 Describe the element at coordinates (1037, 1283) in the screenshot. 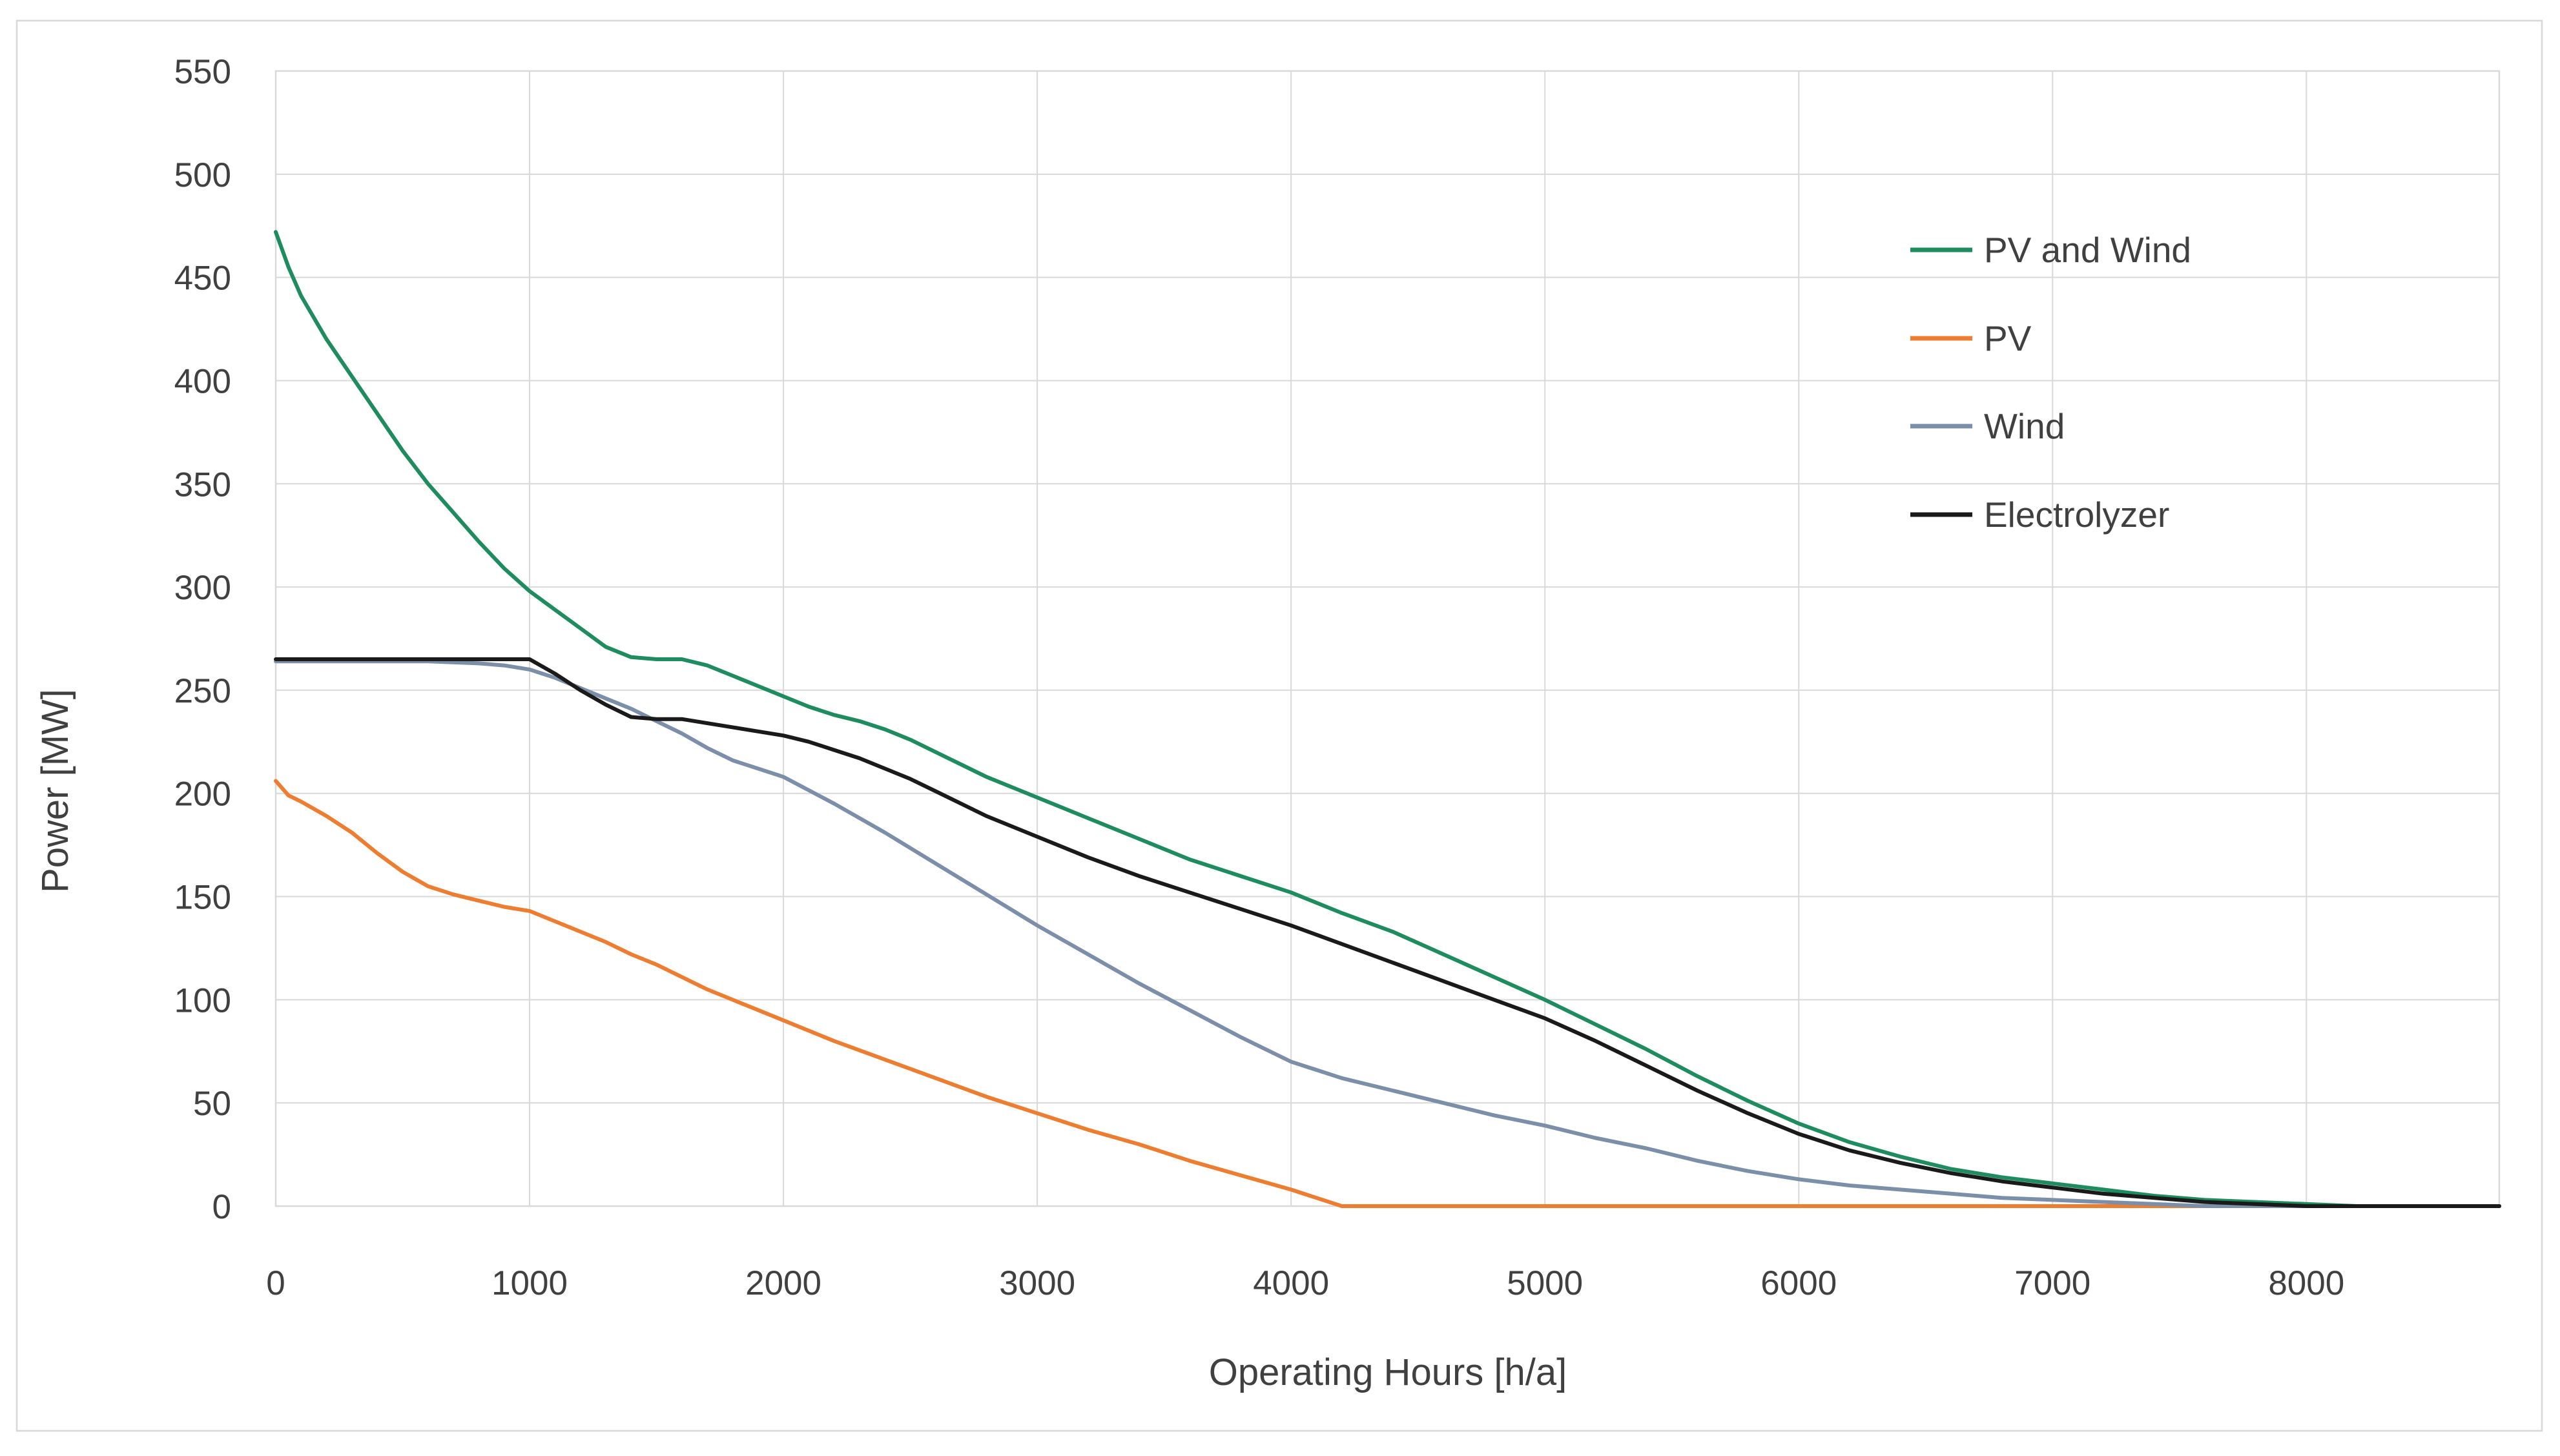

I see `x-tick-3000: 3000` at that location.